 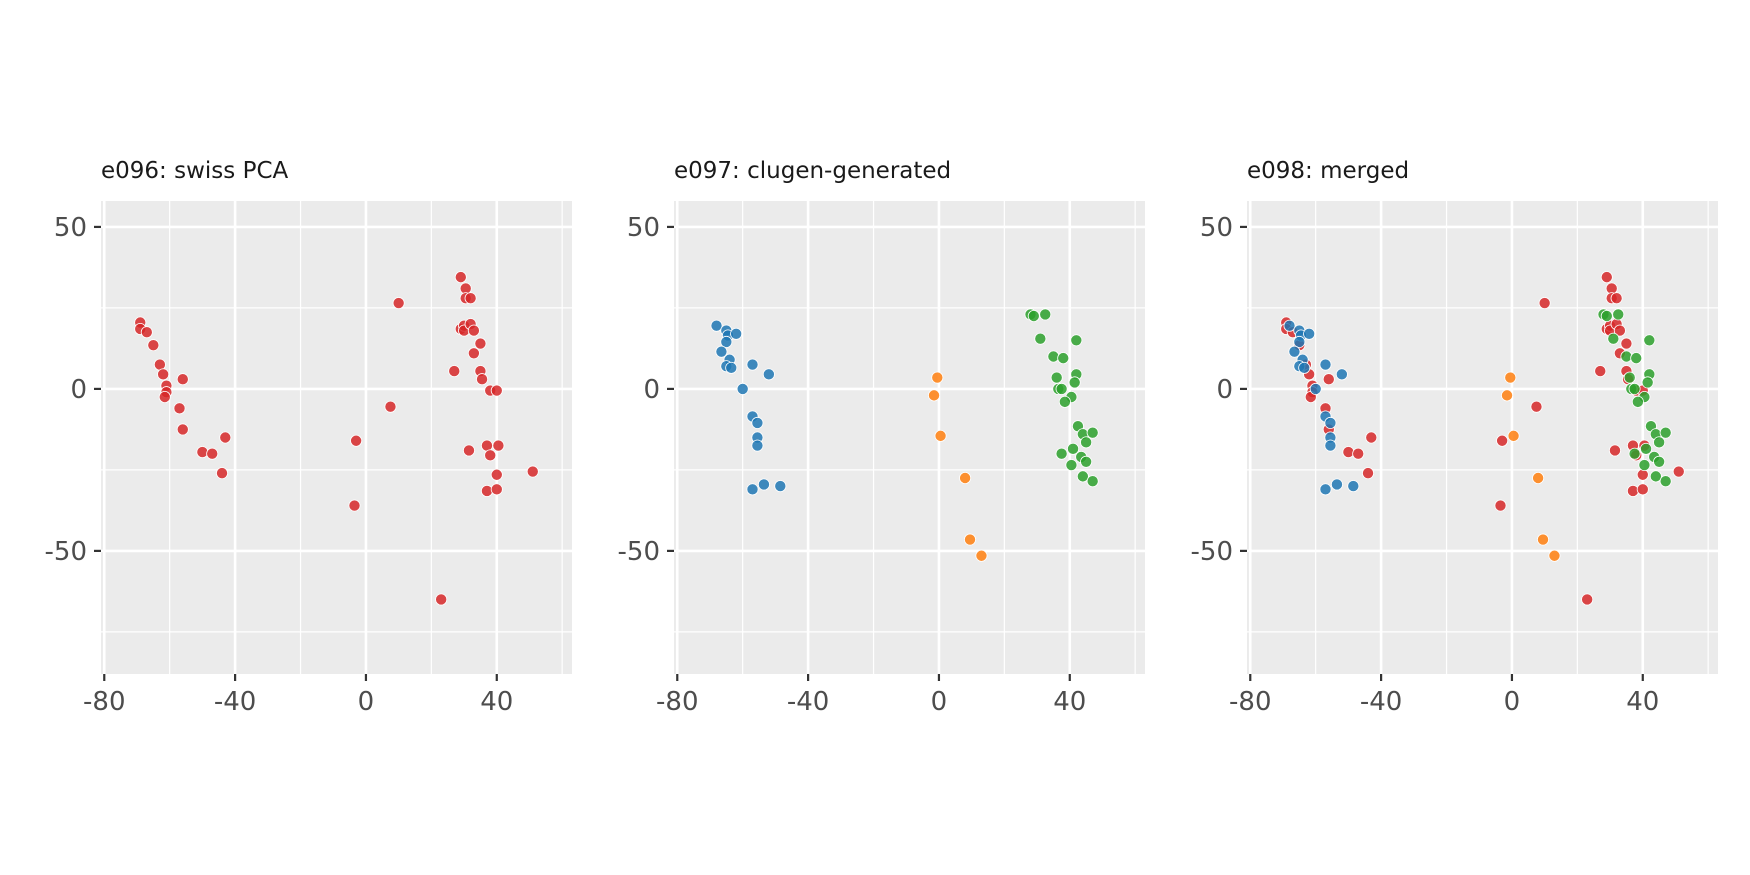 What do you see at coordinates (366, 702) in the screenshot?
I see `x-tick-label: 0` at bounding box center [366, 702].